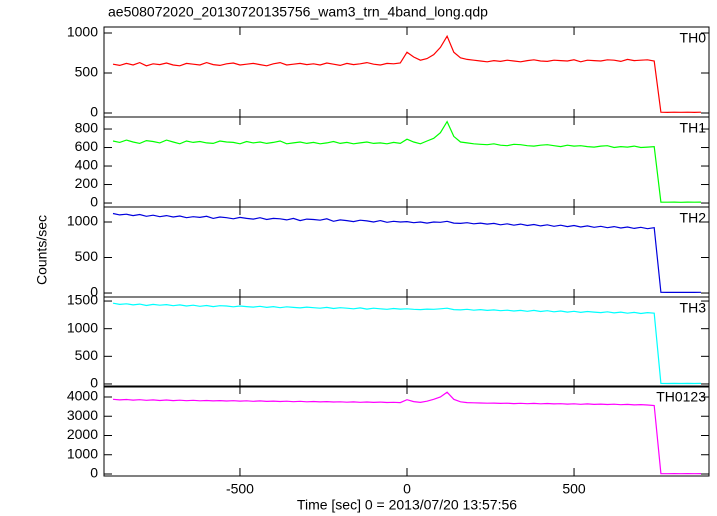 Image resolution: width=717 pixels, height=516 pixels. Describe the element at coordinates (87, 183) in the screenshot. I see `y-tick-label: 200` at that location.